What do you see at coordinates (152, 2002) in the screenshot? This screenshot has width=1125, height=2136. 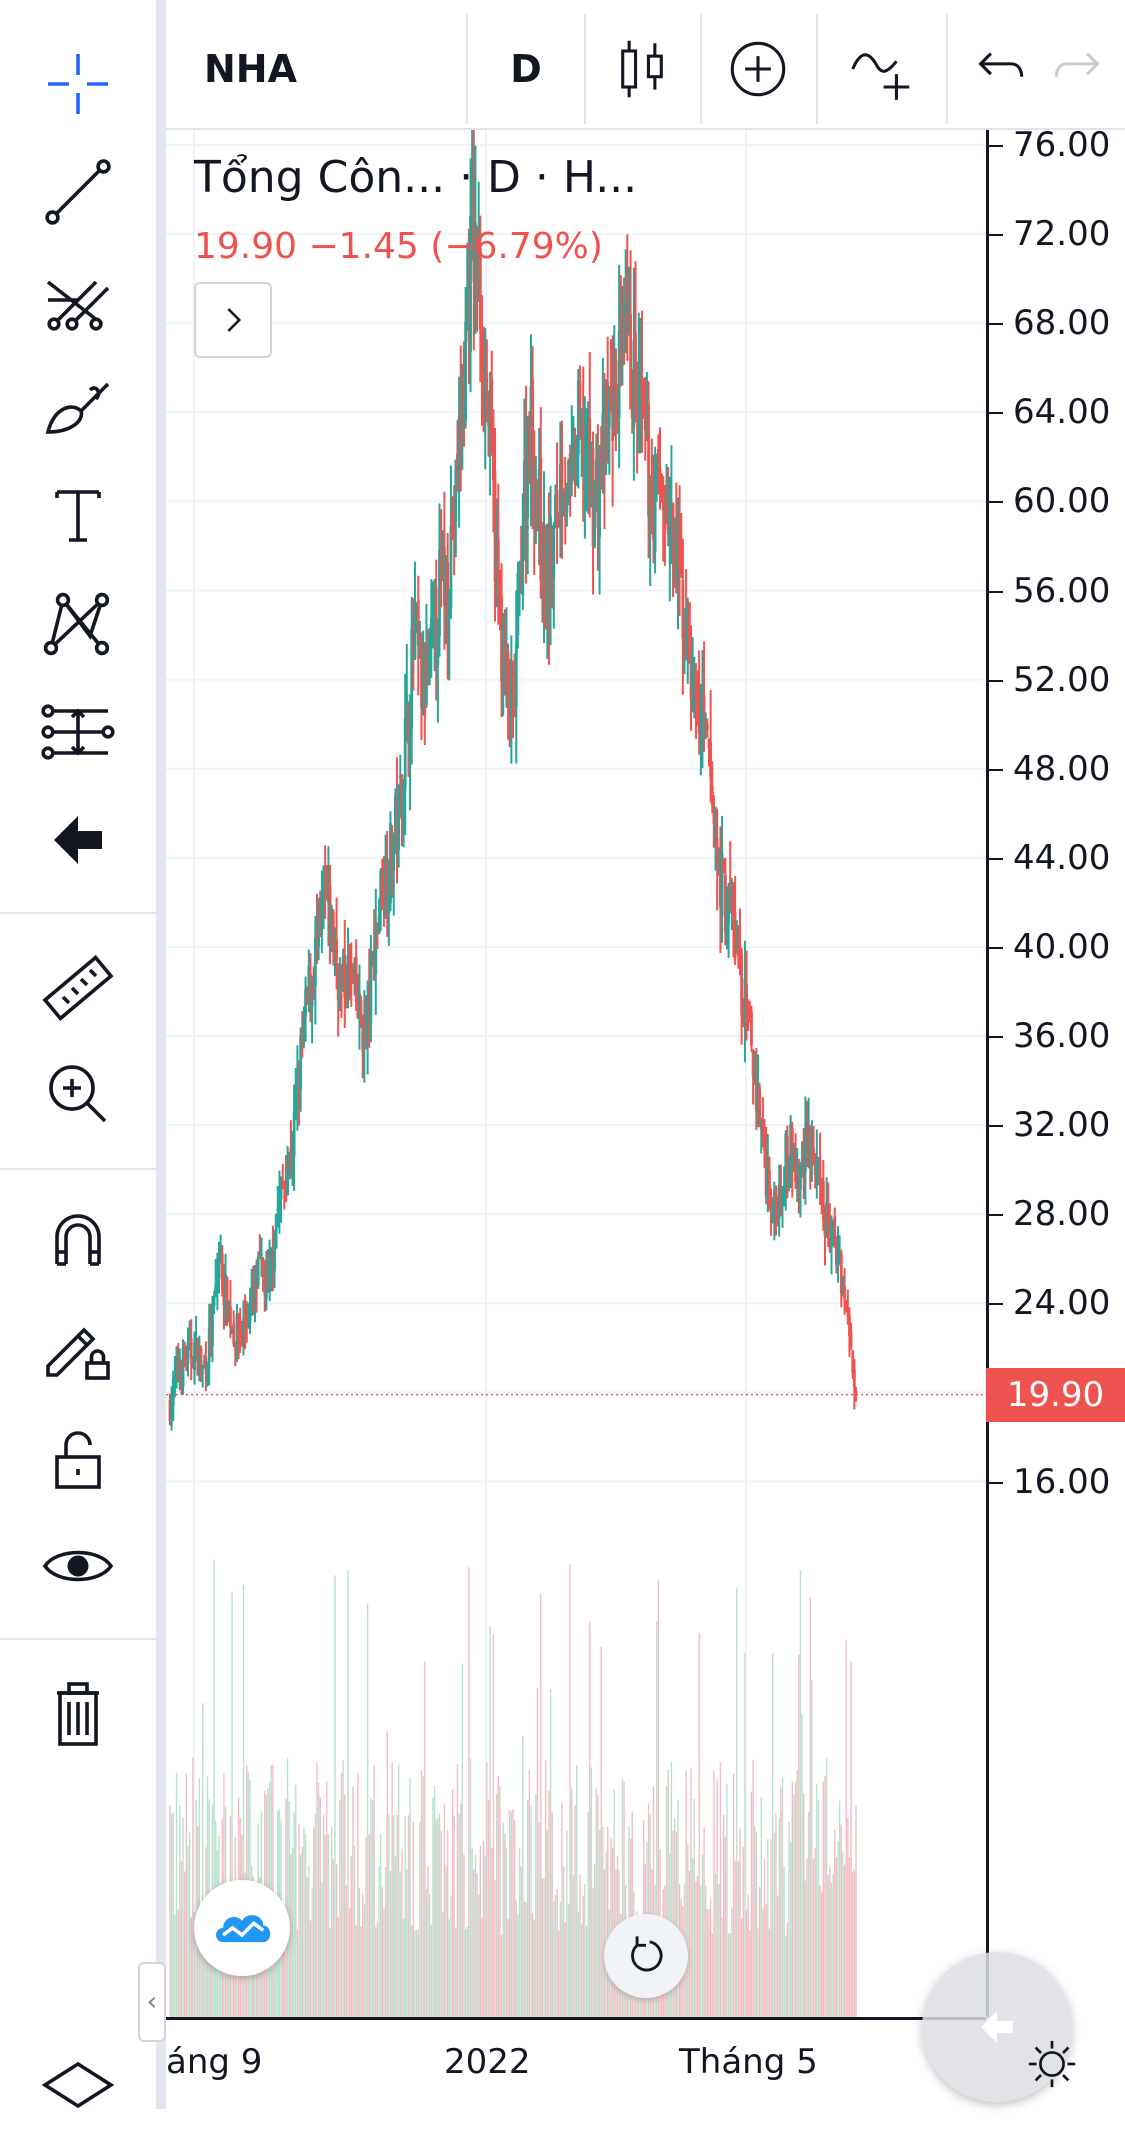 I see `collapse-toolbar-tab: ‹` at bounding box center [152, 2002].